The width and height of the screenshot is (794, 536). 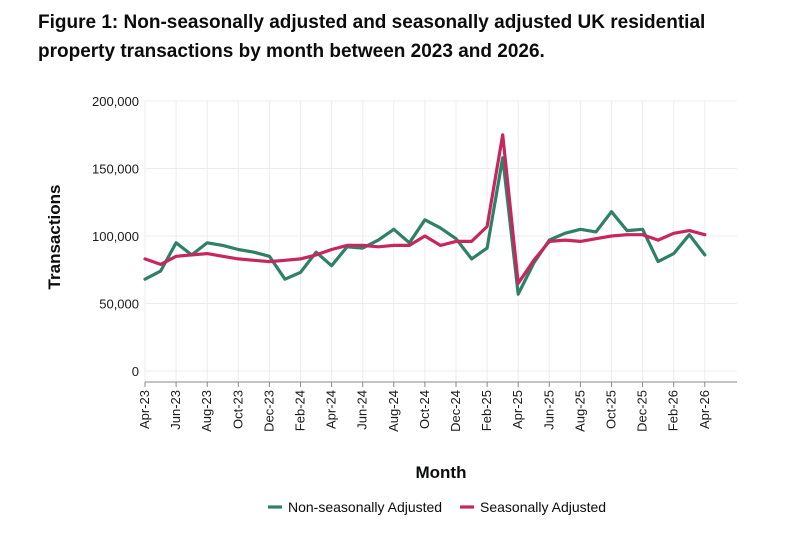 I want to click on x-tick-label: Feb-26, so click(x=673, y=410).